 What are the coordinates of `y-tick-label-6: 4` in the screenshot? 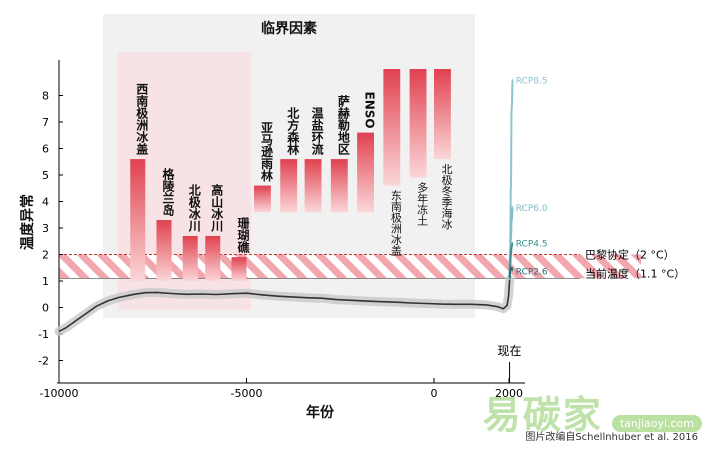 It's located at (45, 202).